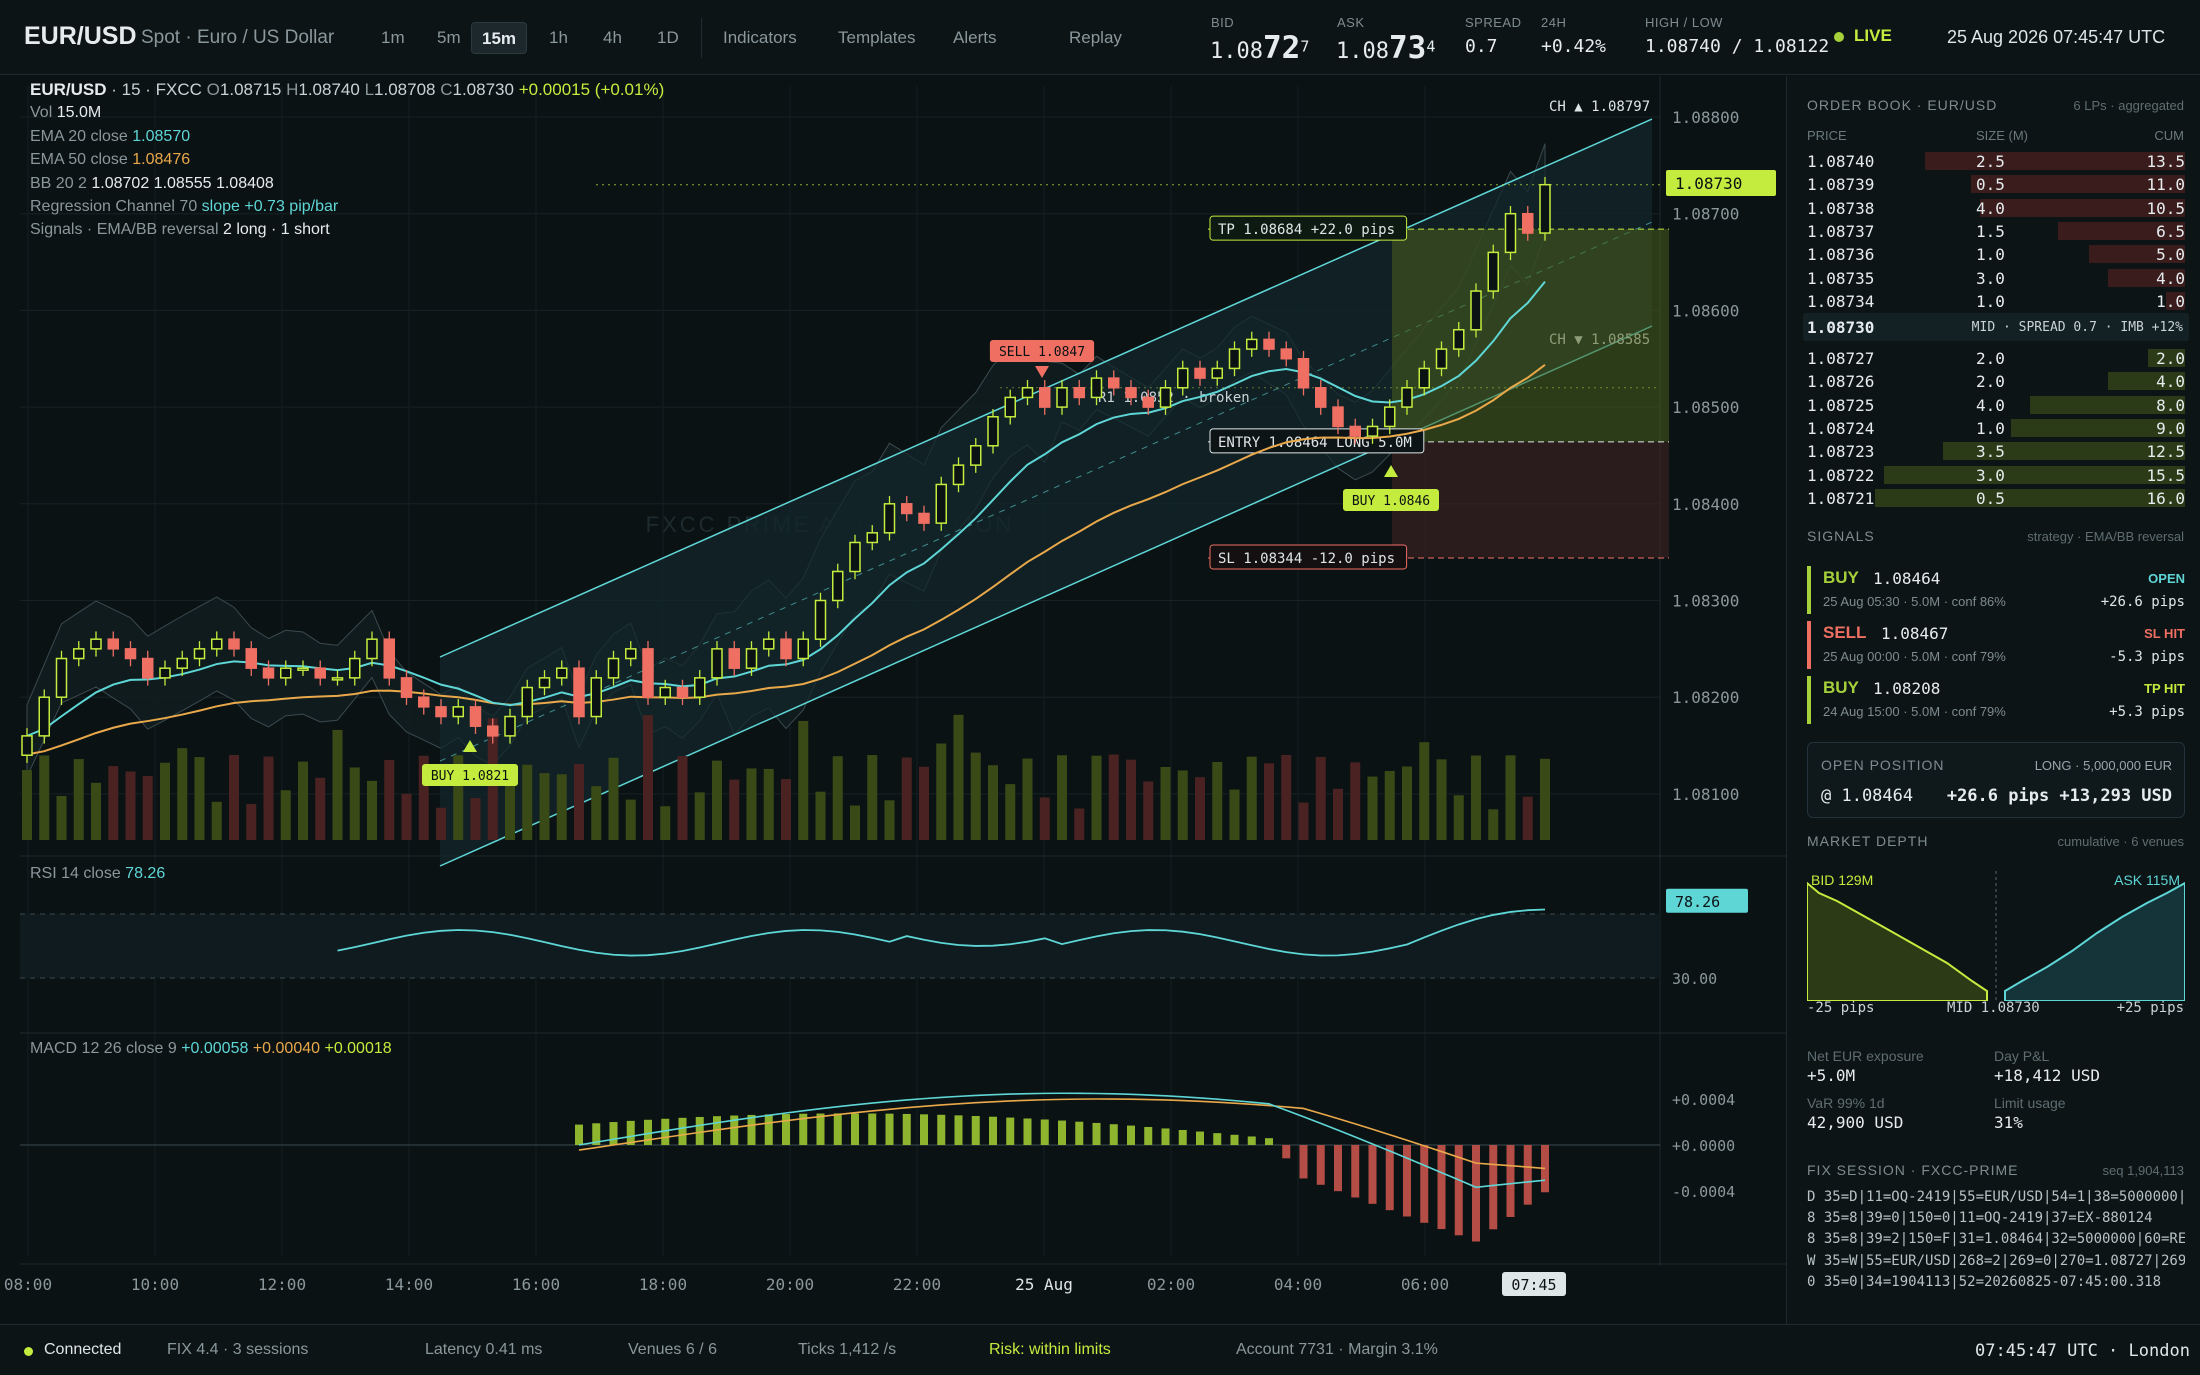 The height and width of the screenshot is (1375, 2200). Describe the element at coordinates (393, 37) in the screenshot. I see `timeframe-1m: 1m` at that location.